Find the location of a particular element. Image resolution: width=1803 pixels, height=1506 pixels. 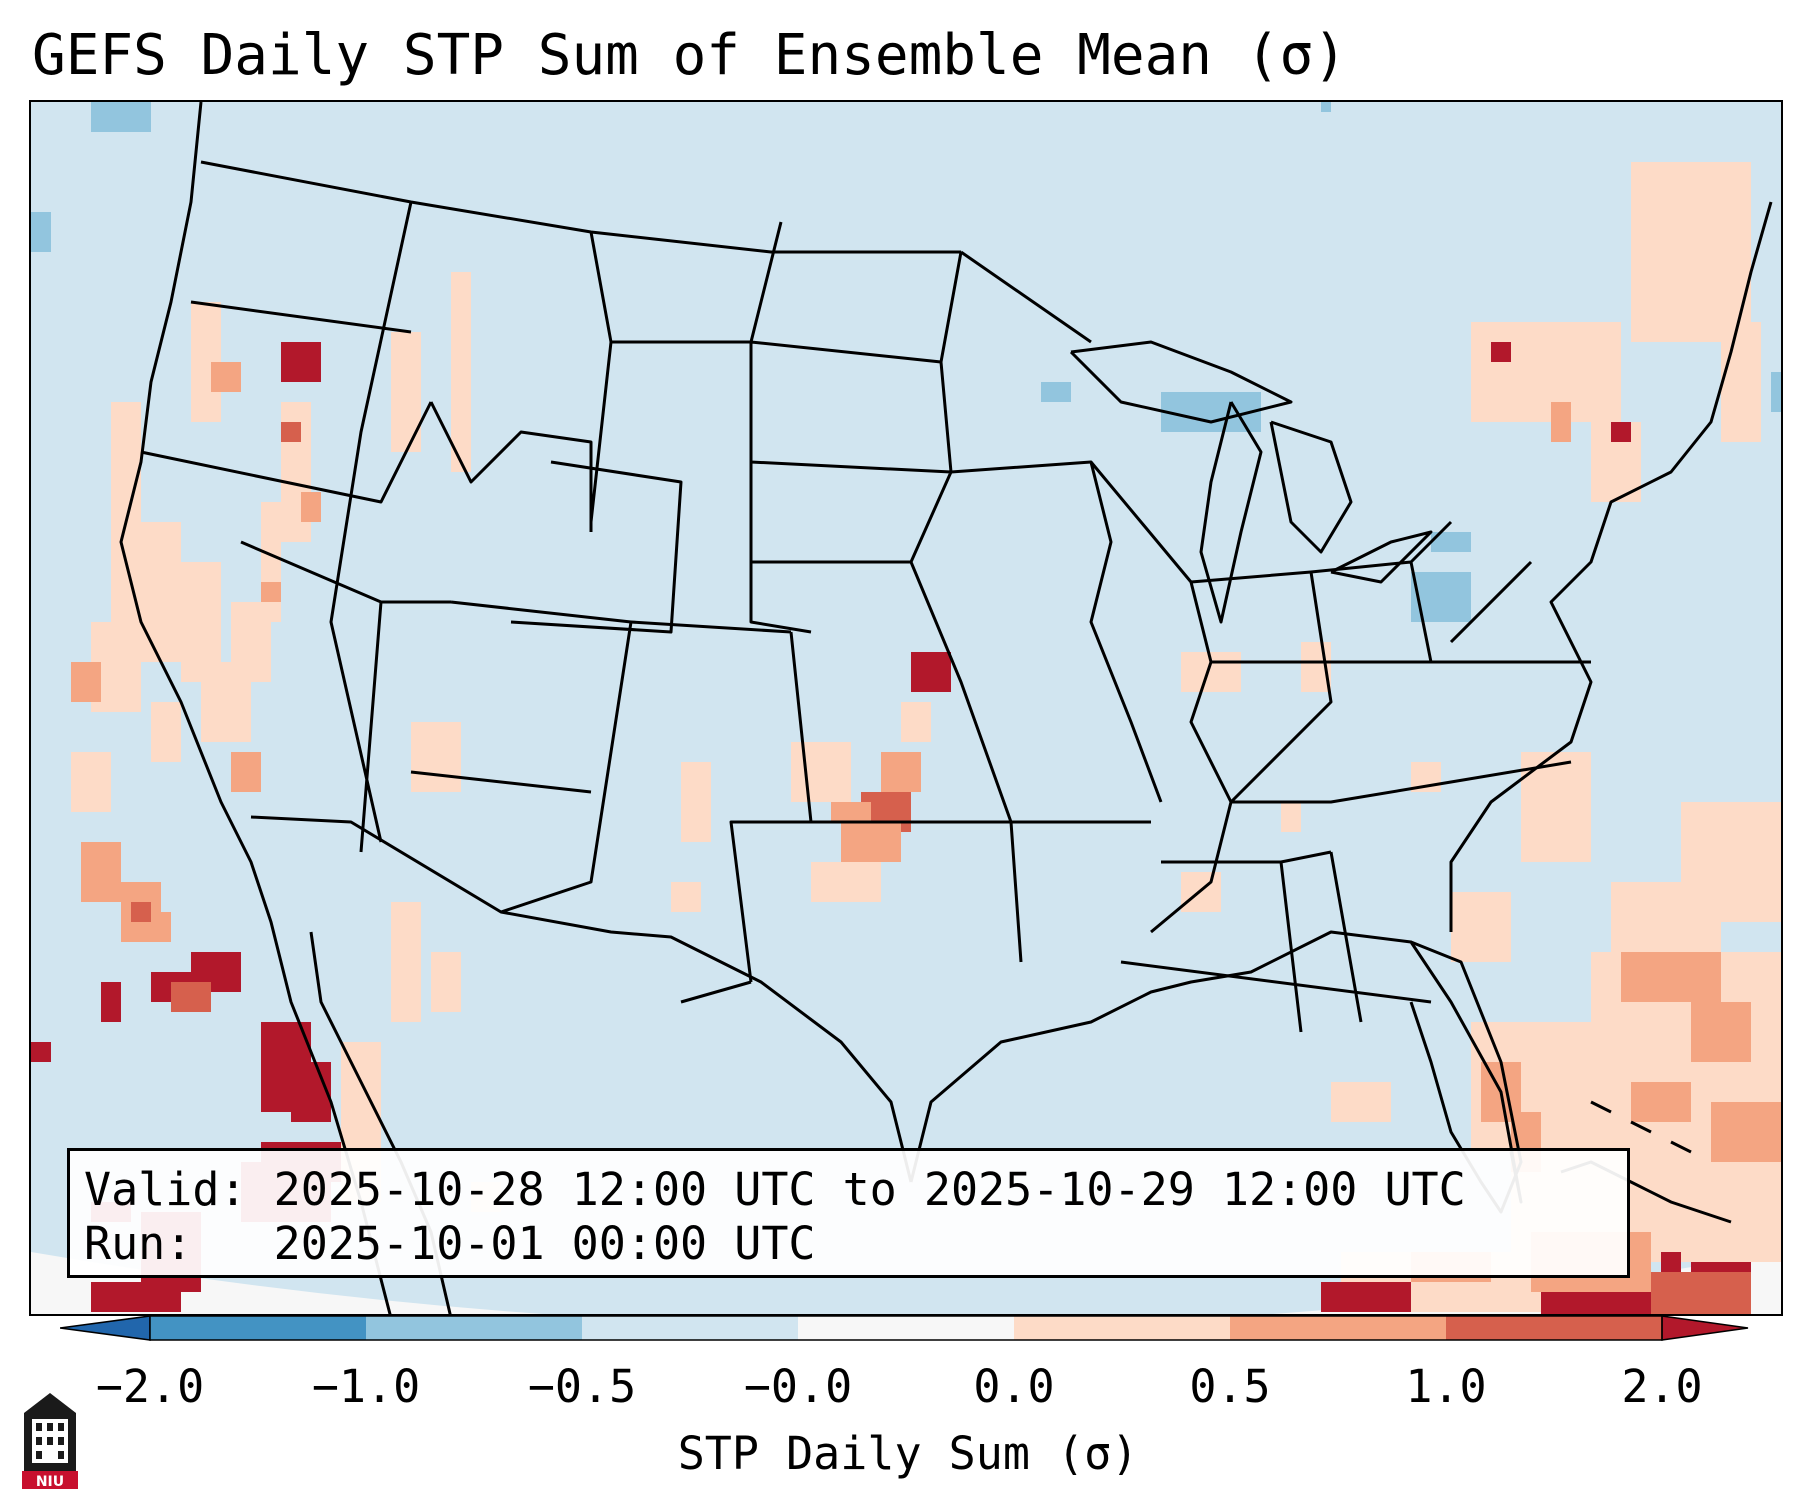

colorbar-tick-label: −2.0 is located at coordinates (150, 1386).